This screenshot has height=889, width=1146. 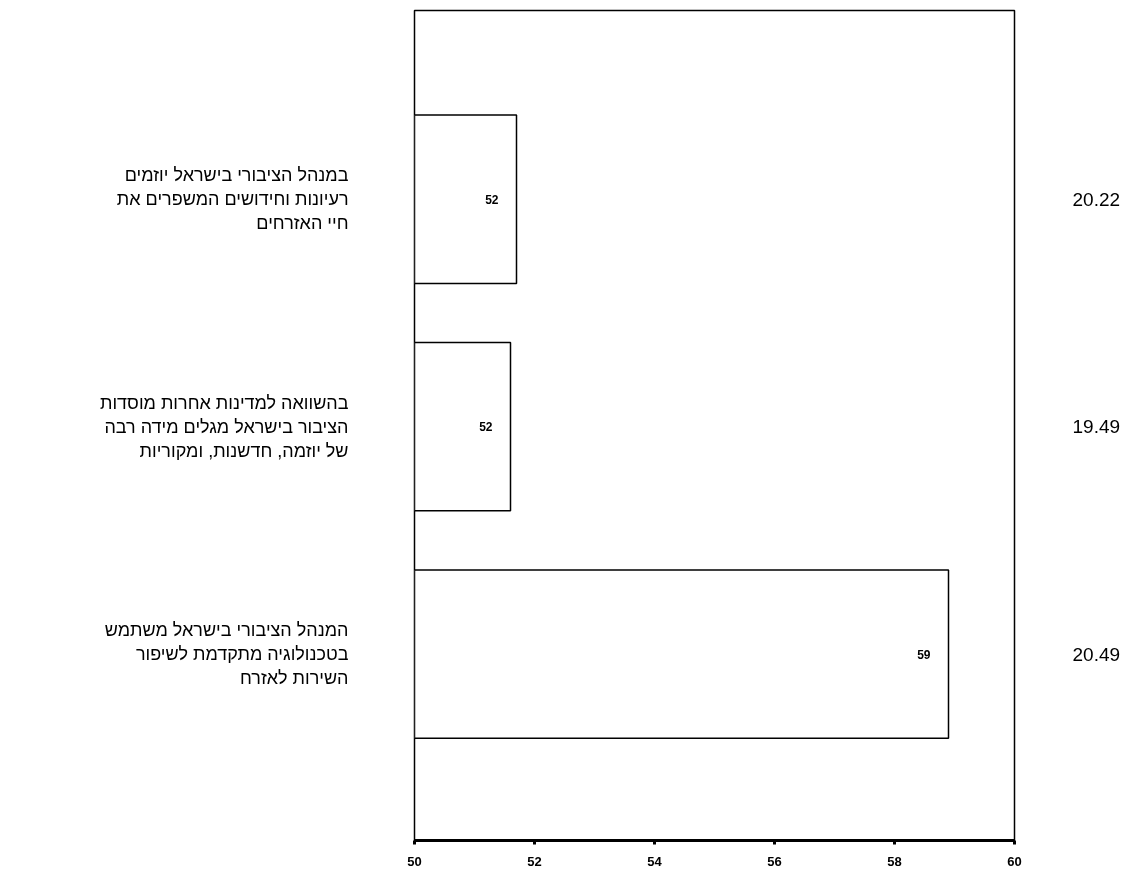 I want to click on x-tick-label: 60, so click(x=1014, y=861).